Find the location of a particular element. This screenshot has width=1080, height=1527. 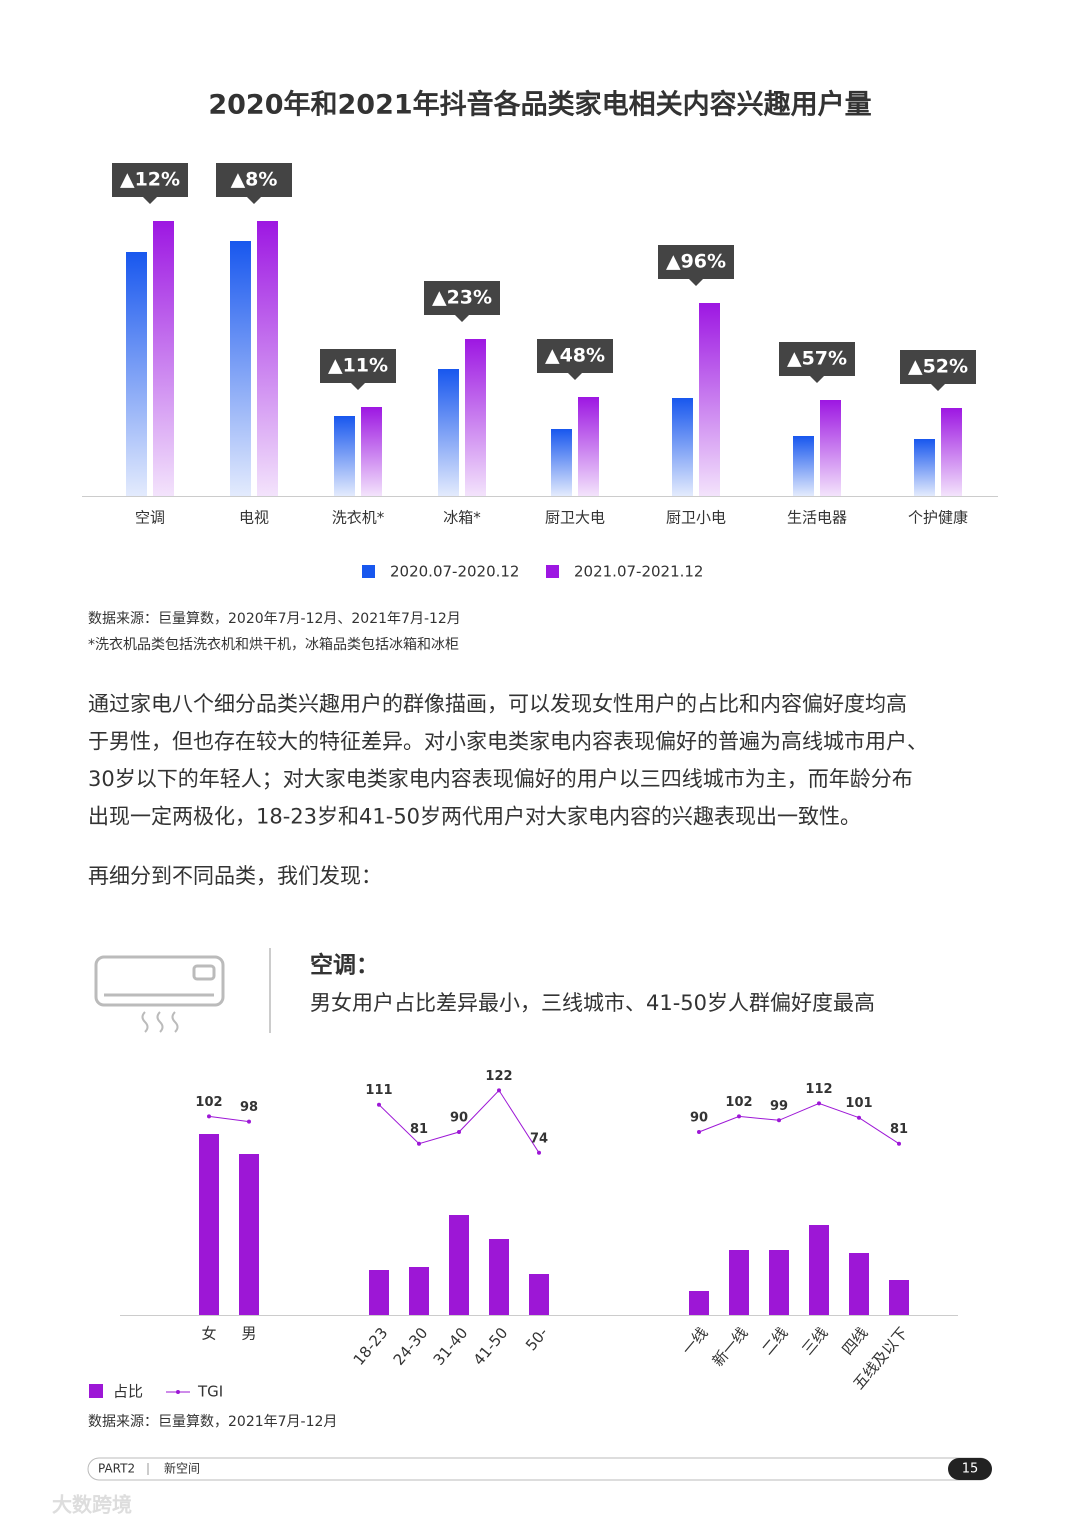

footer-section: 新空间 is located at coordinates (182, 1468).